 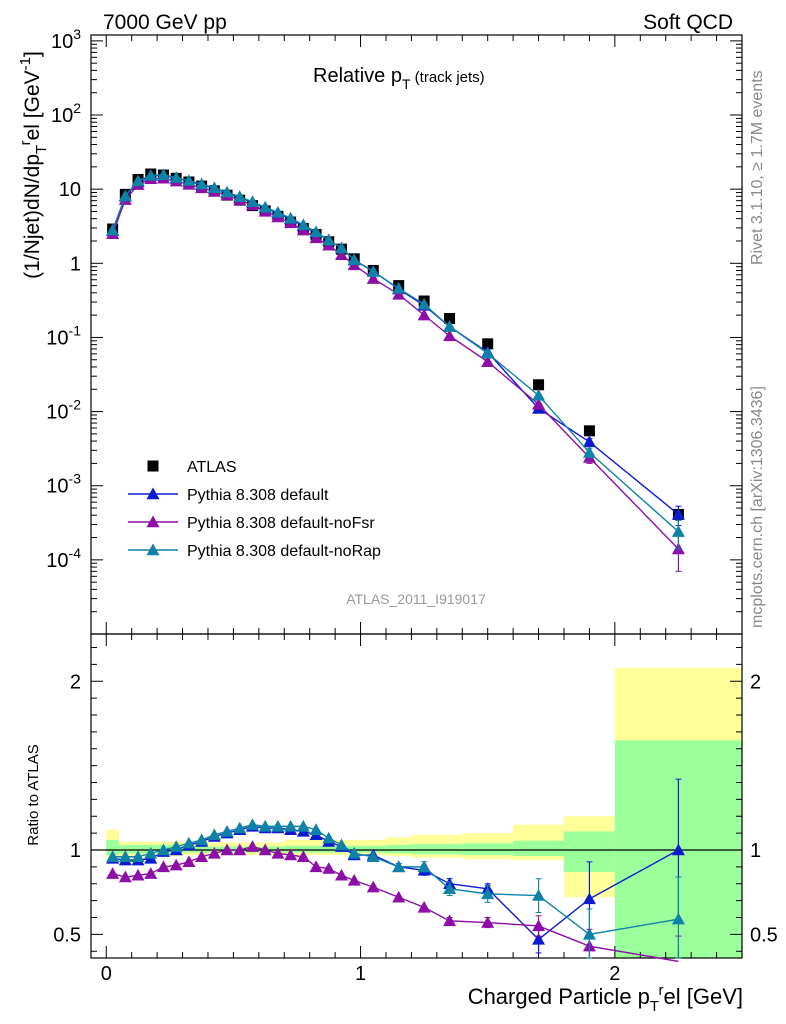 I want to click on side-text-top: Rivet 3.1.10, ≥ 1.7M events, so click(x=757, y=167).